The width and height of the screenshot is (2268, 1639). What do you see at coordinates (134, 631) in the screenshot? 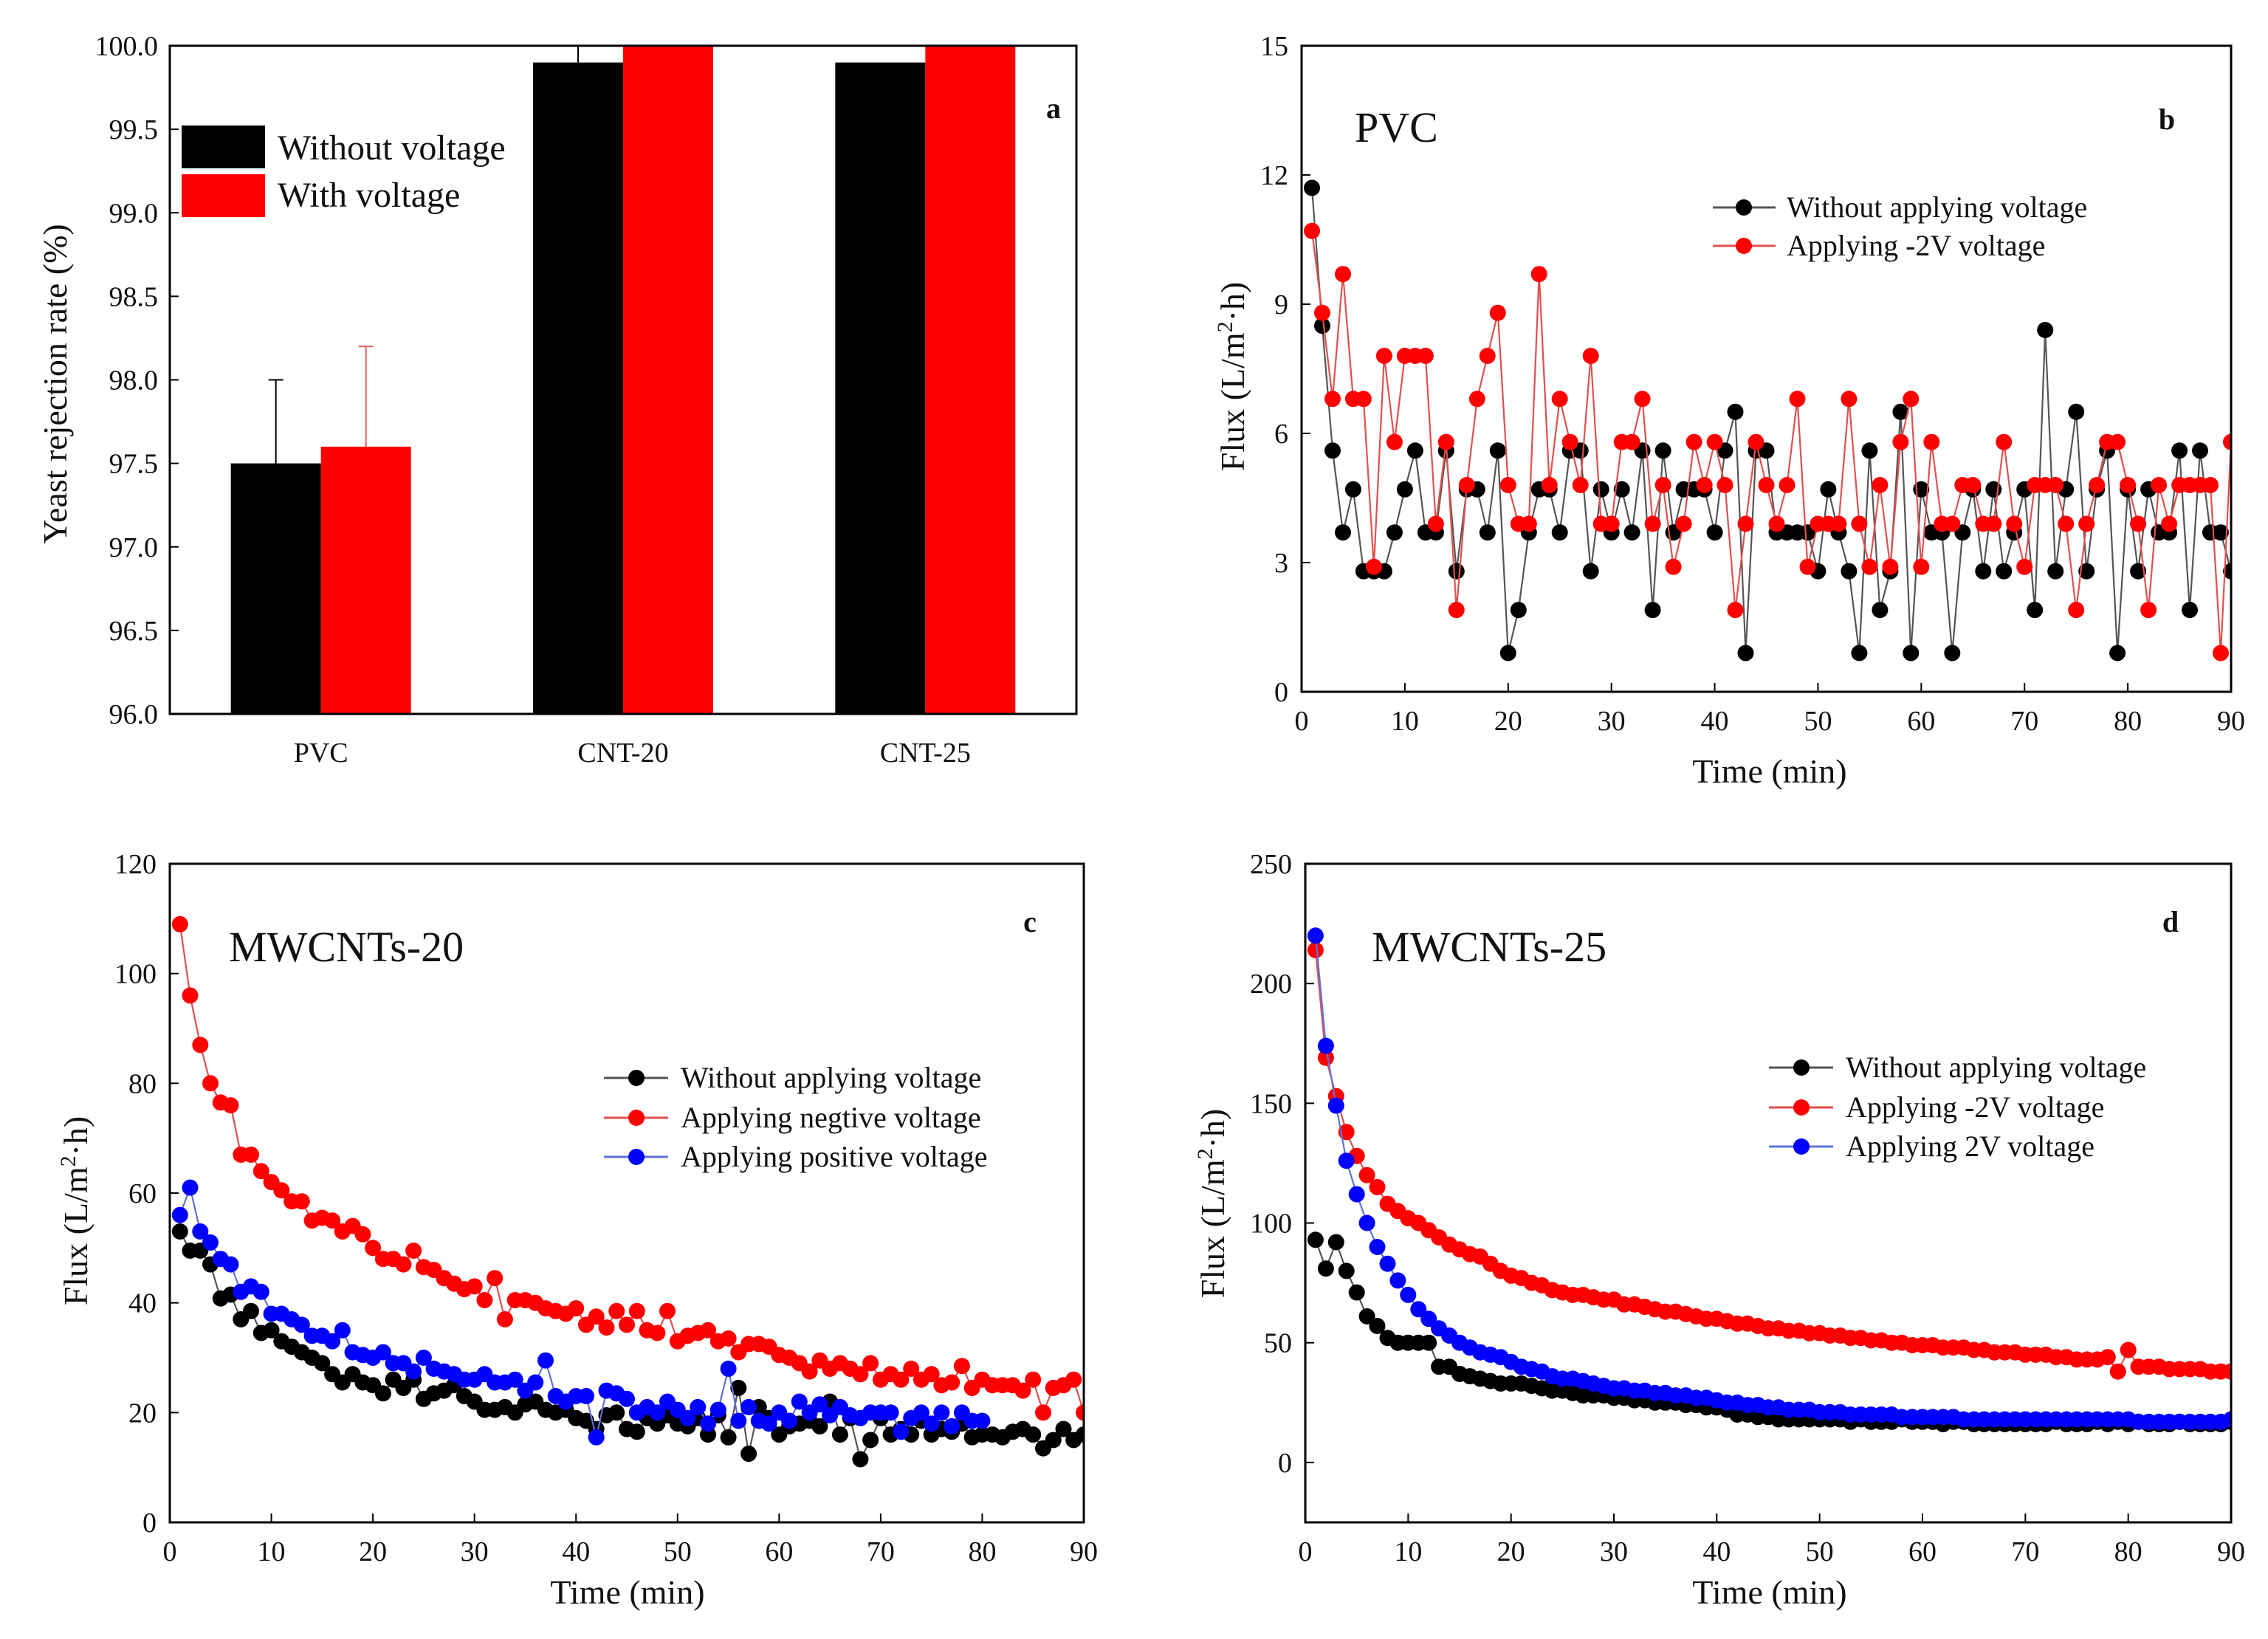
I see `y-tick-label: 96.5` at bounding box center [134, 631].